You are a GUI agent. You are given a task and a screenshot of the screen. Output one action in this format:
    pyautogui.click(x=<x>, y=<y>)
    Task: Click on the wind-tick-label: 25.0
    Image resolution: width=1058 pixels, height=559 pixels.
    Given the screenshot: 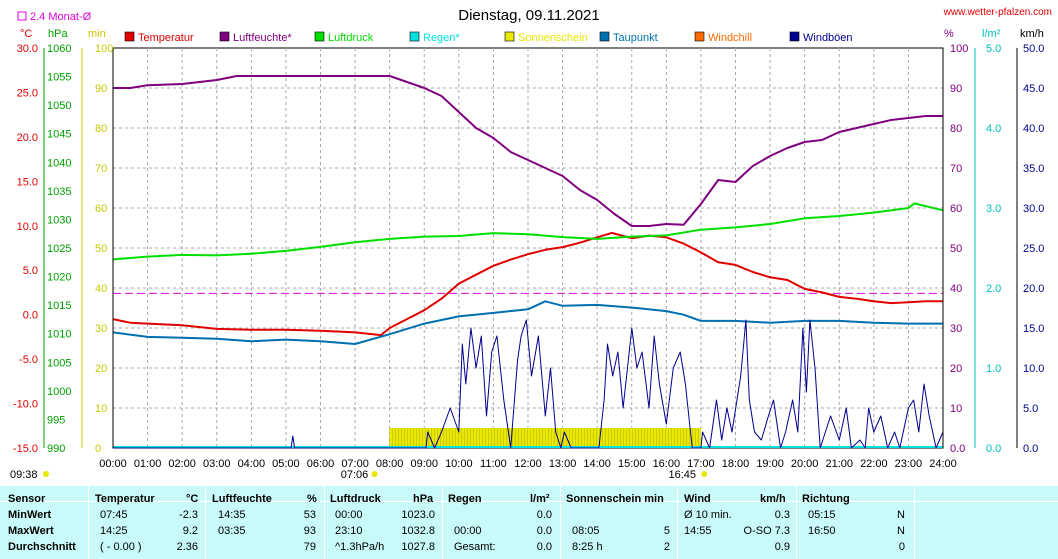 What is the action you would take?
    pyautogui.click(x=1033, y=249)
    